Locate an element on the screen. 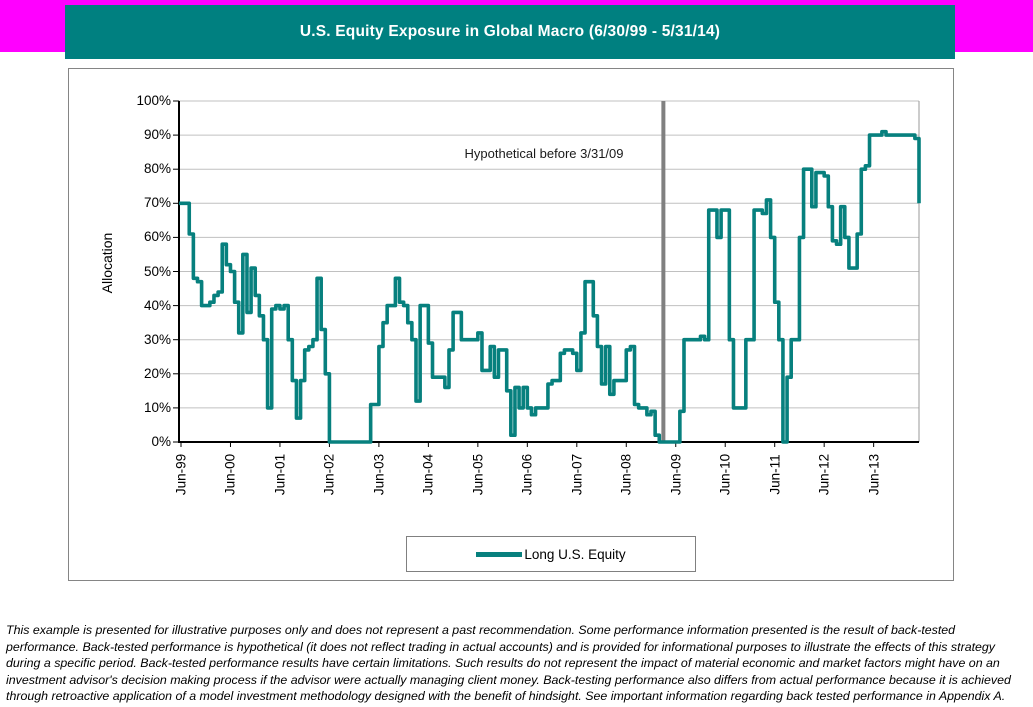 This screenshot has width=1033, height=707. y-tick-label: 30% is located at coordinates (157, 339).